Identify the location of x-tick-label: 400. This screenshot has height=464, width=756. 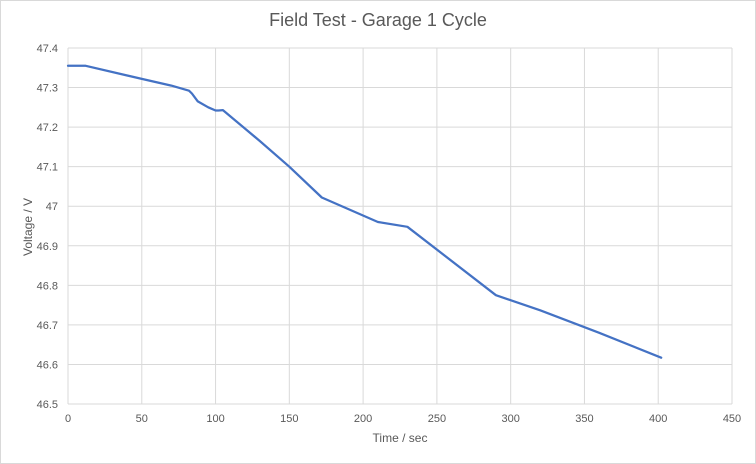
(658, 419).